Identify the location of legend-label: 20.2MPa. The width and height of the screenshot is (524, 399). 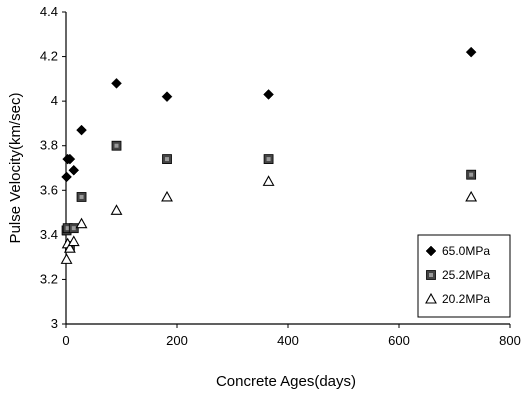
(466, 299).